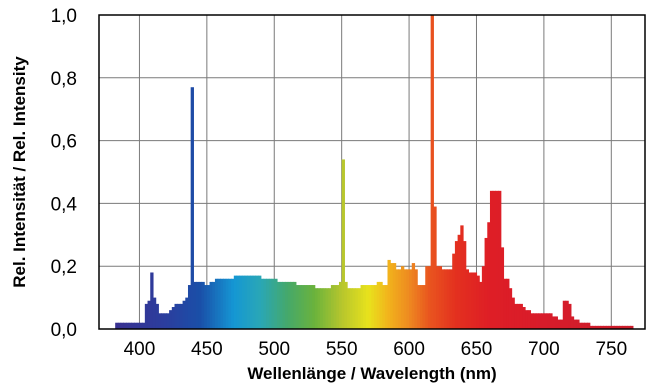  What do you see at coordinates (477, 349) in the screenshot?
I see `x-tick-label: 650` at bounding box center [477, 349].